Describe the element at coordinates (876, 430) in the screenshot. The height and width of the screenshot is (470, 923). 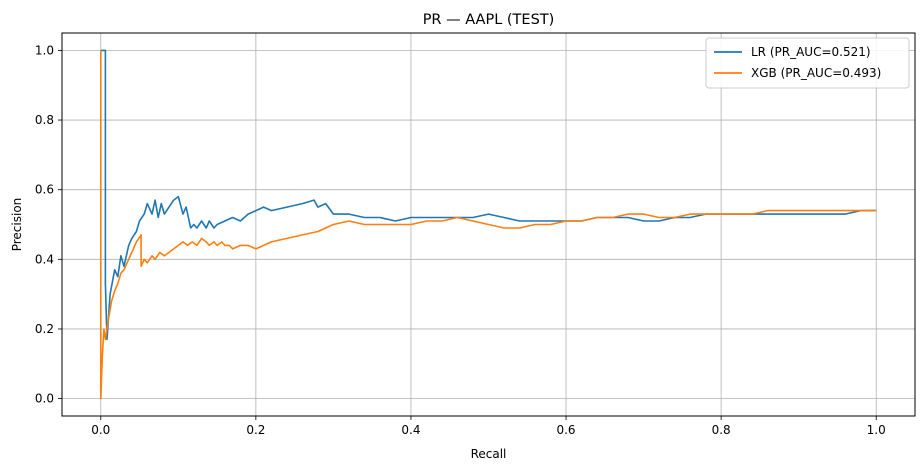
I see `x-tick-label: 1.0` at that location.